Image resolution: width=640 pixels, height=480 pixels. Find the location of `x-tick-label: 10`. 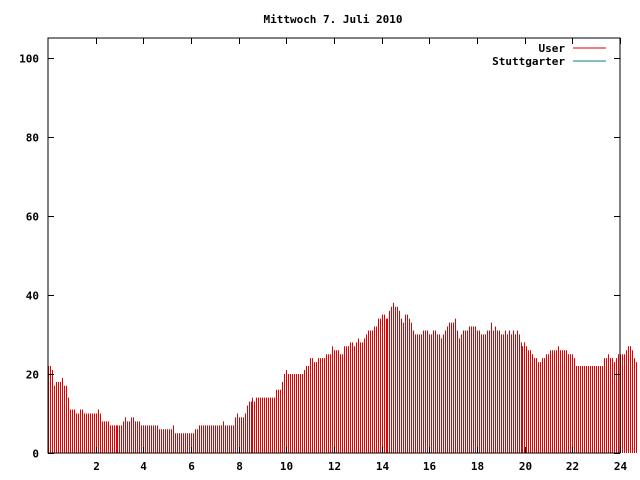

x-tick-label: 10 is located at coordinates (286, 466).